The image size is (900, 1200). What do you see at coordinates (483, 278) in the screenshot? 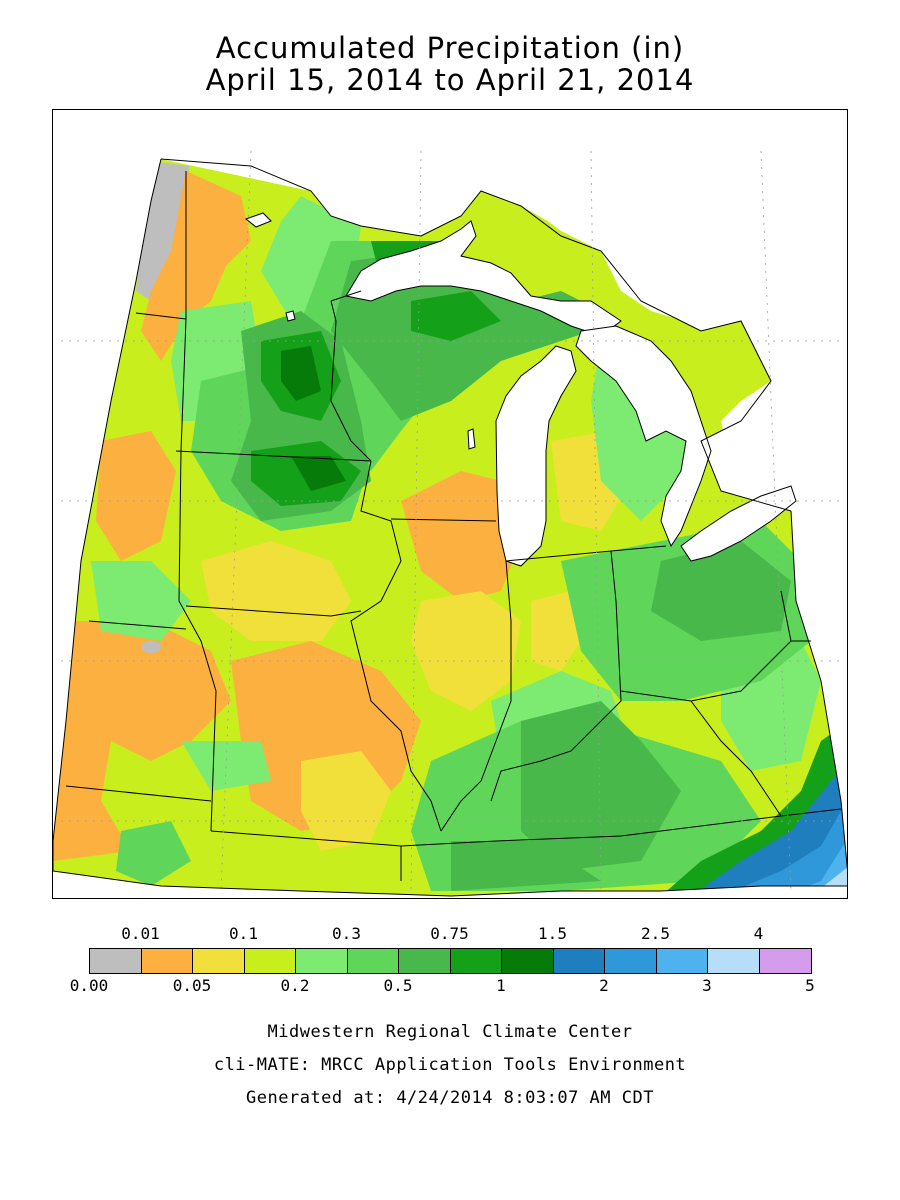
I see `lake-superior` at bounding box center [483, 278].